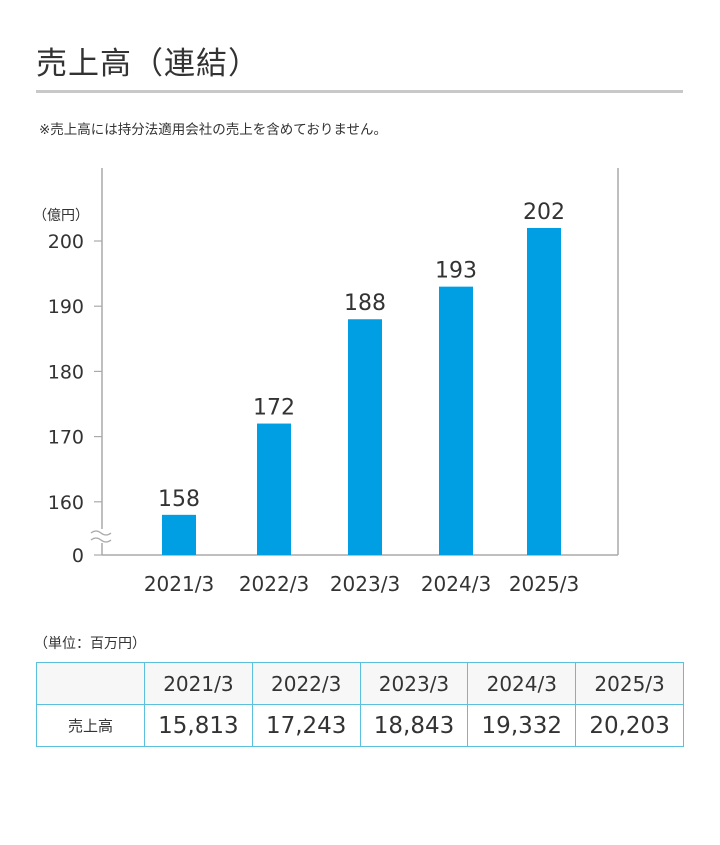 This screenshot has height=845, width=720. What do you see at coordinates (414, 725) in the screenshot?
I see `table-cell: 18,843` at bounding box center [414, 725].